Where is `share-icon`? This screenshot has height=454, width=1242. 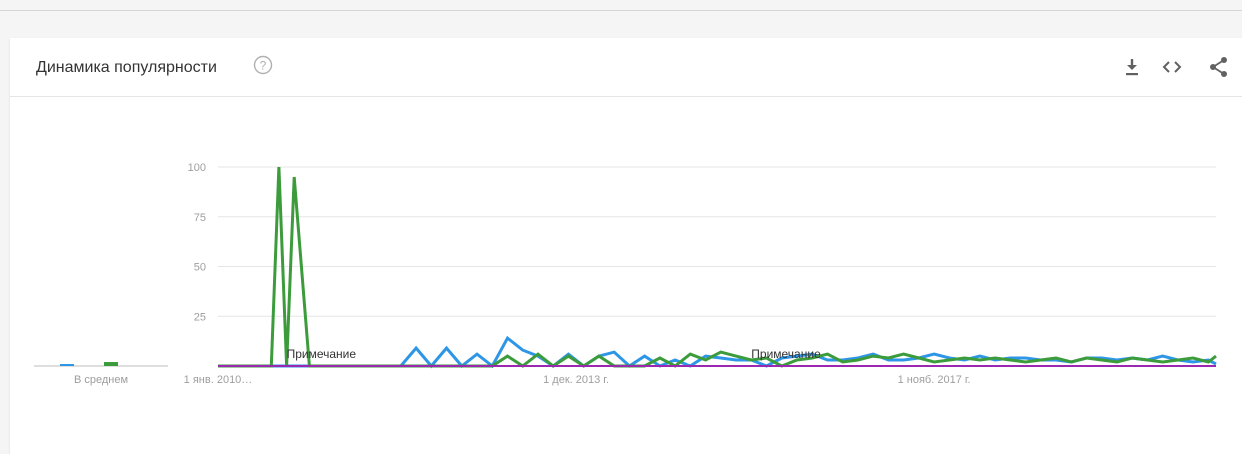
share-icon is located at coordinates (1218, 67).